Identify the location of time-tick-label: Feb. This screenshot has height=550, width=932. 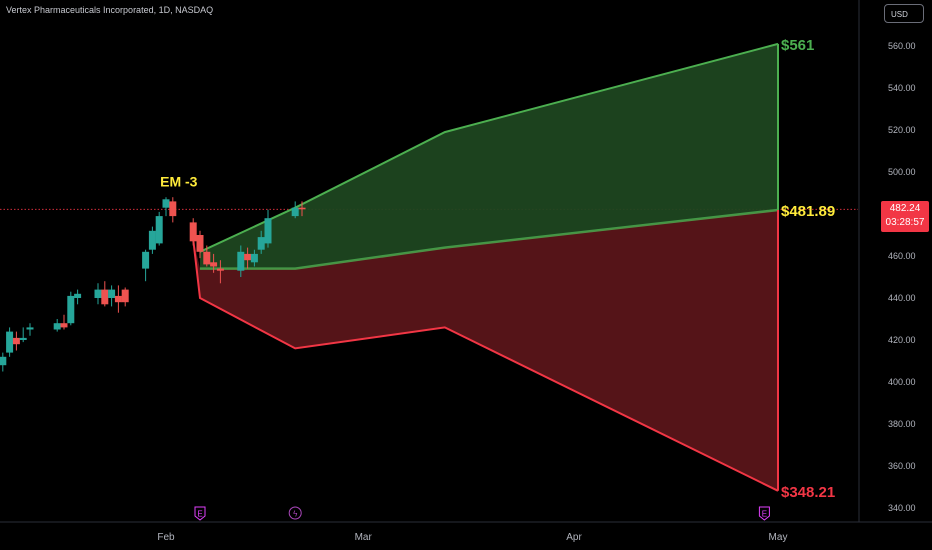
(166, 537).